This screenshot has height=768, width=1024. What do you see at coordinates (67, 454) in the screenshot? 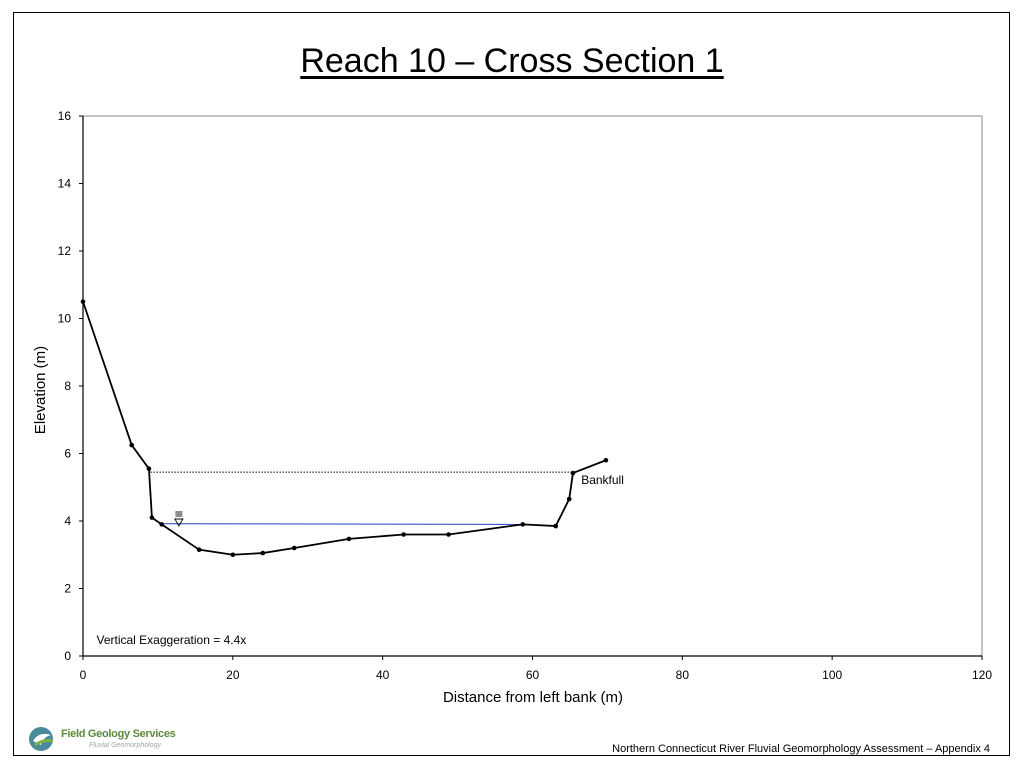
I see `y-tick-label: 6` at bounding box center [67, 454].